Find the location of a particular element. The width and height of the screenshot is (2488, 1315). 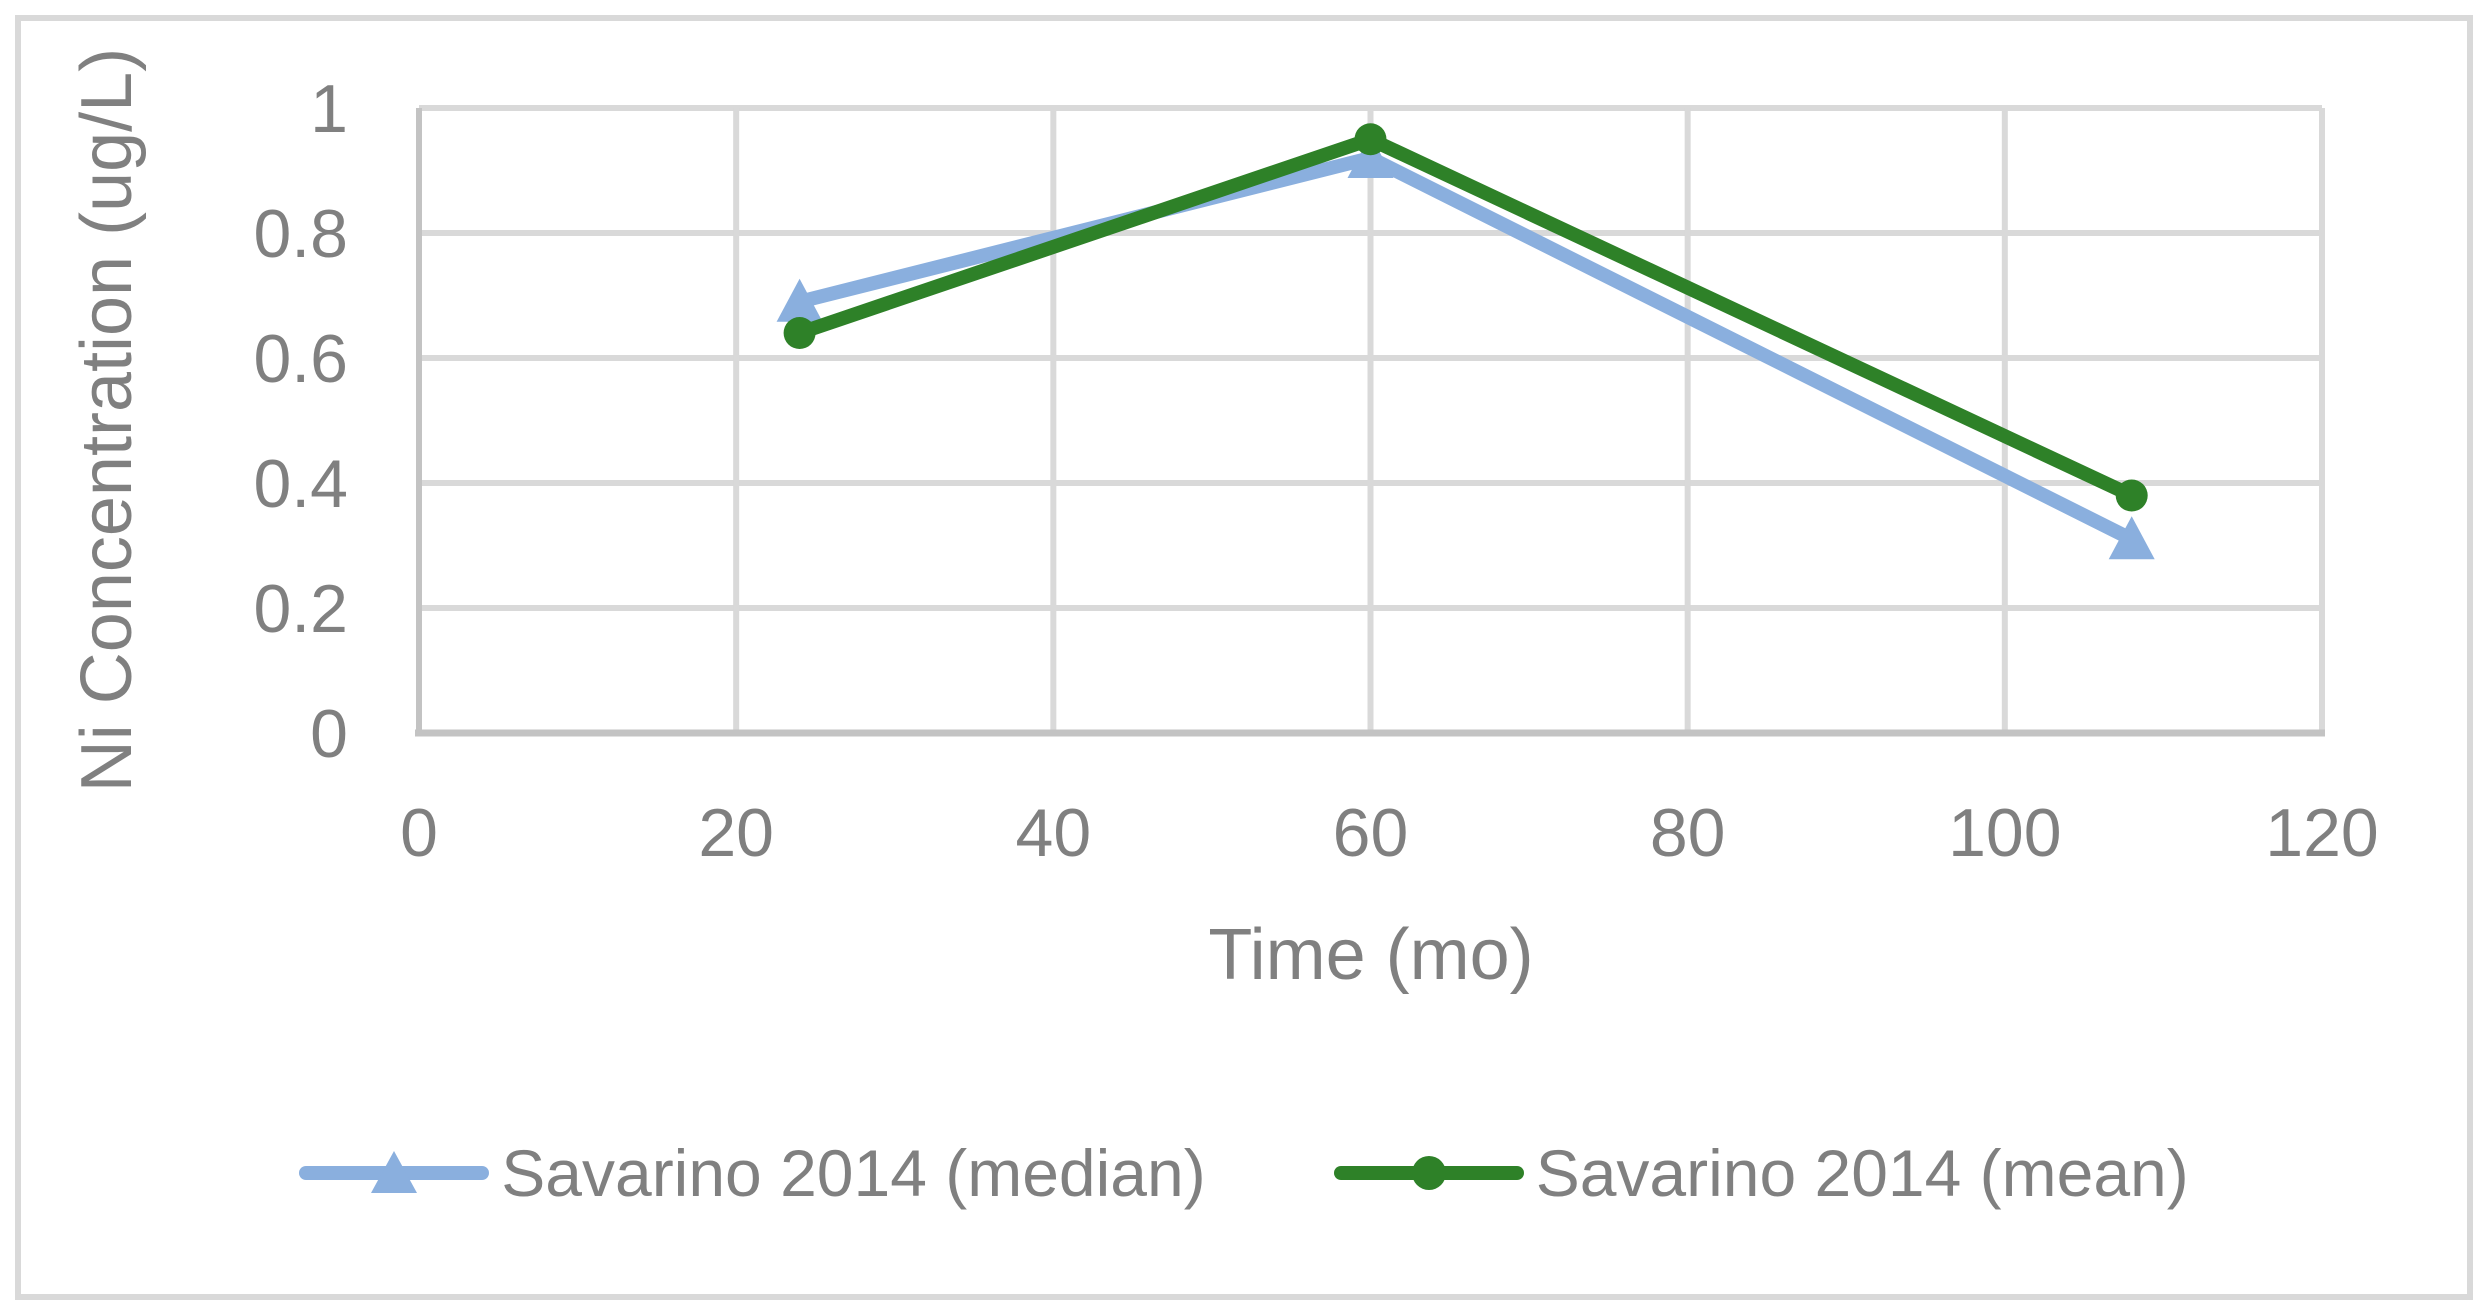

legend-label-median: Savarino 2014 (median) is located at coordinates (853, 1173).